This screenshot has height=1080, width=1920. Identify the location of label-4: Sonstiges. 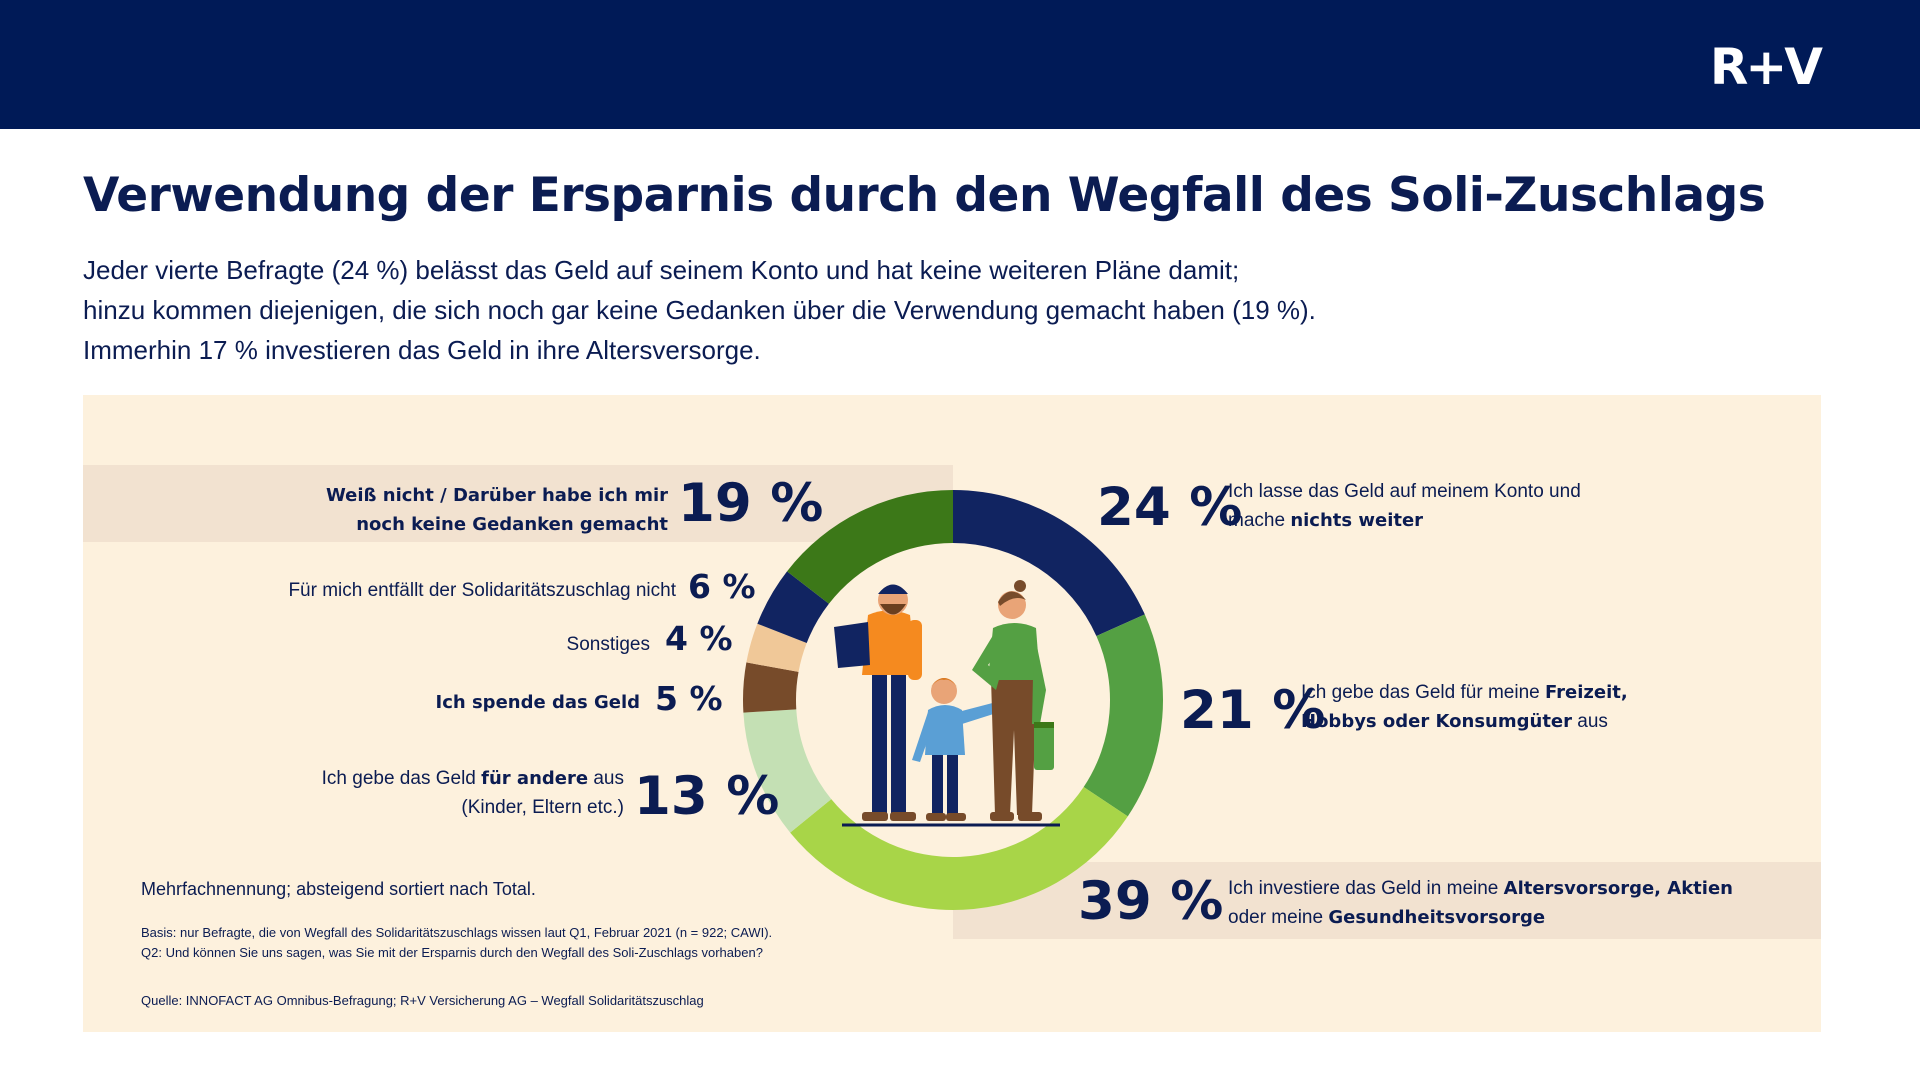
(608, 644).